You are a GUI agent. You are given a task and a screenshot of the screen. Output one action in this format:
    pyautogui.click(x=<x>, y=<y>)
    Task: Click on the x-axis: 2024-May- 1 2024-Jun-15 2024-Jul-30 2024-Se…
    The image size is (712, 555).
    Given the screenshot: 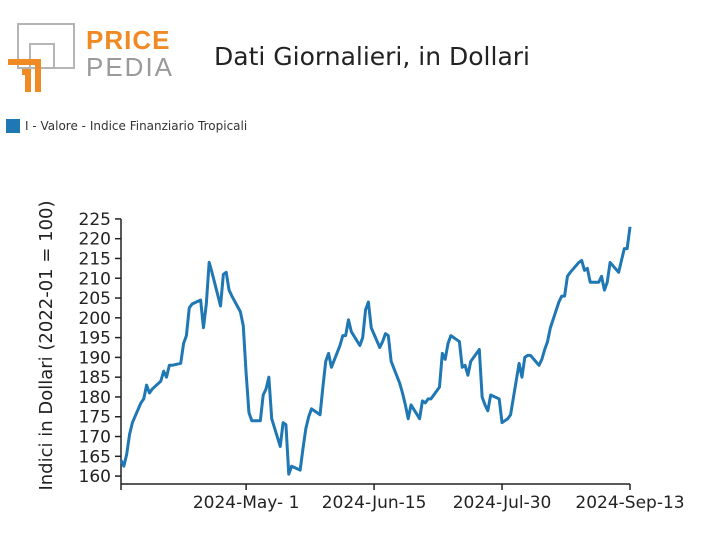 What is the action you would take?
    pyautogui.click(x=402, y=498)
    